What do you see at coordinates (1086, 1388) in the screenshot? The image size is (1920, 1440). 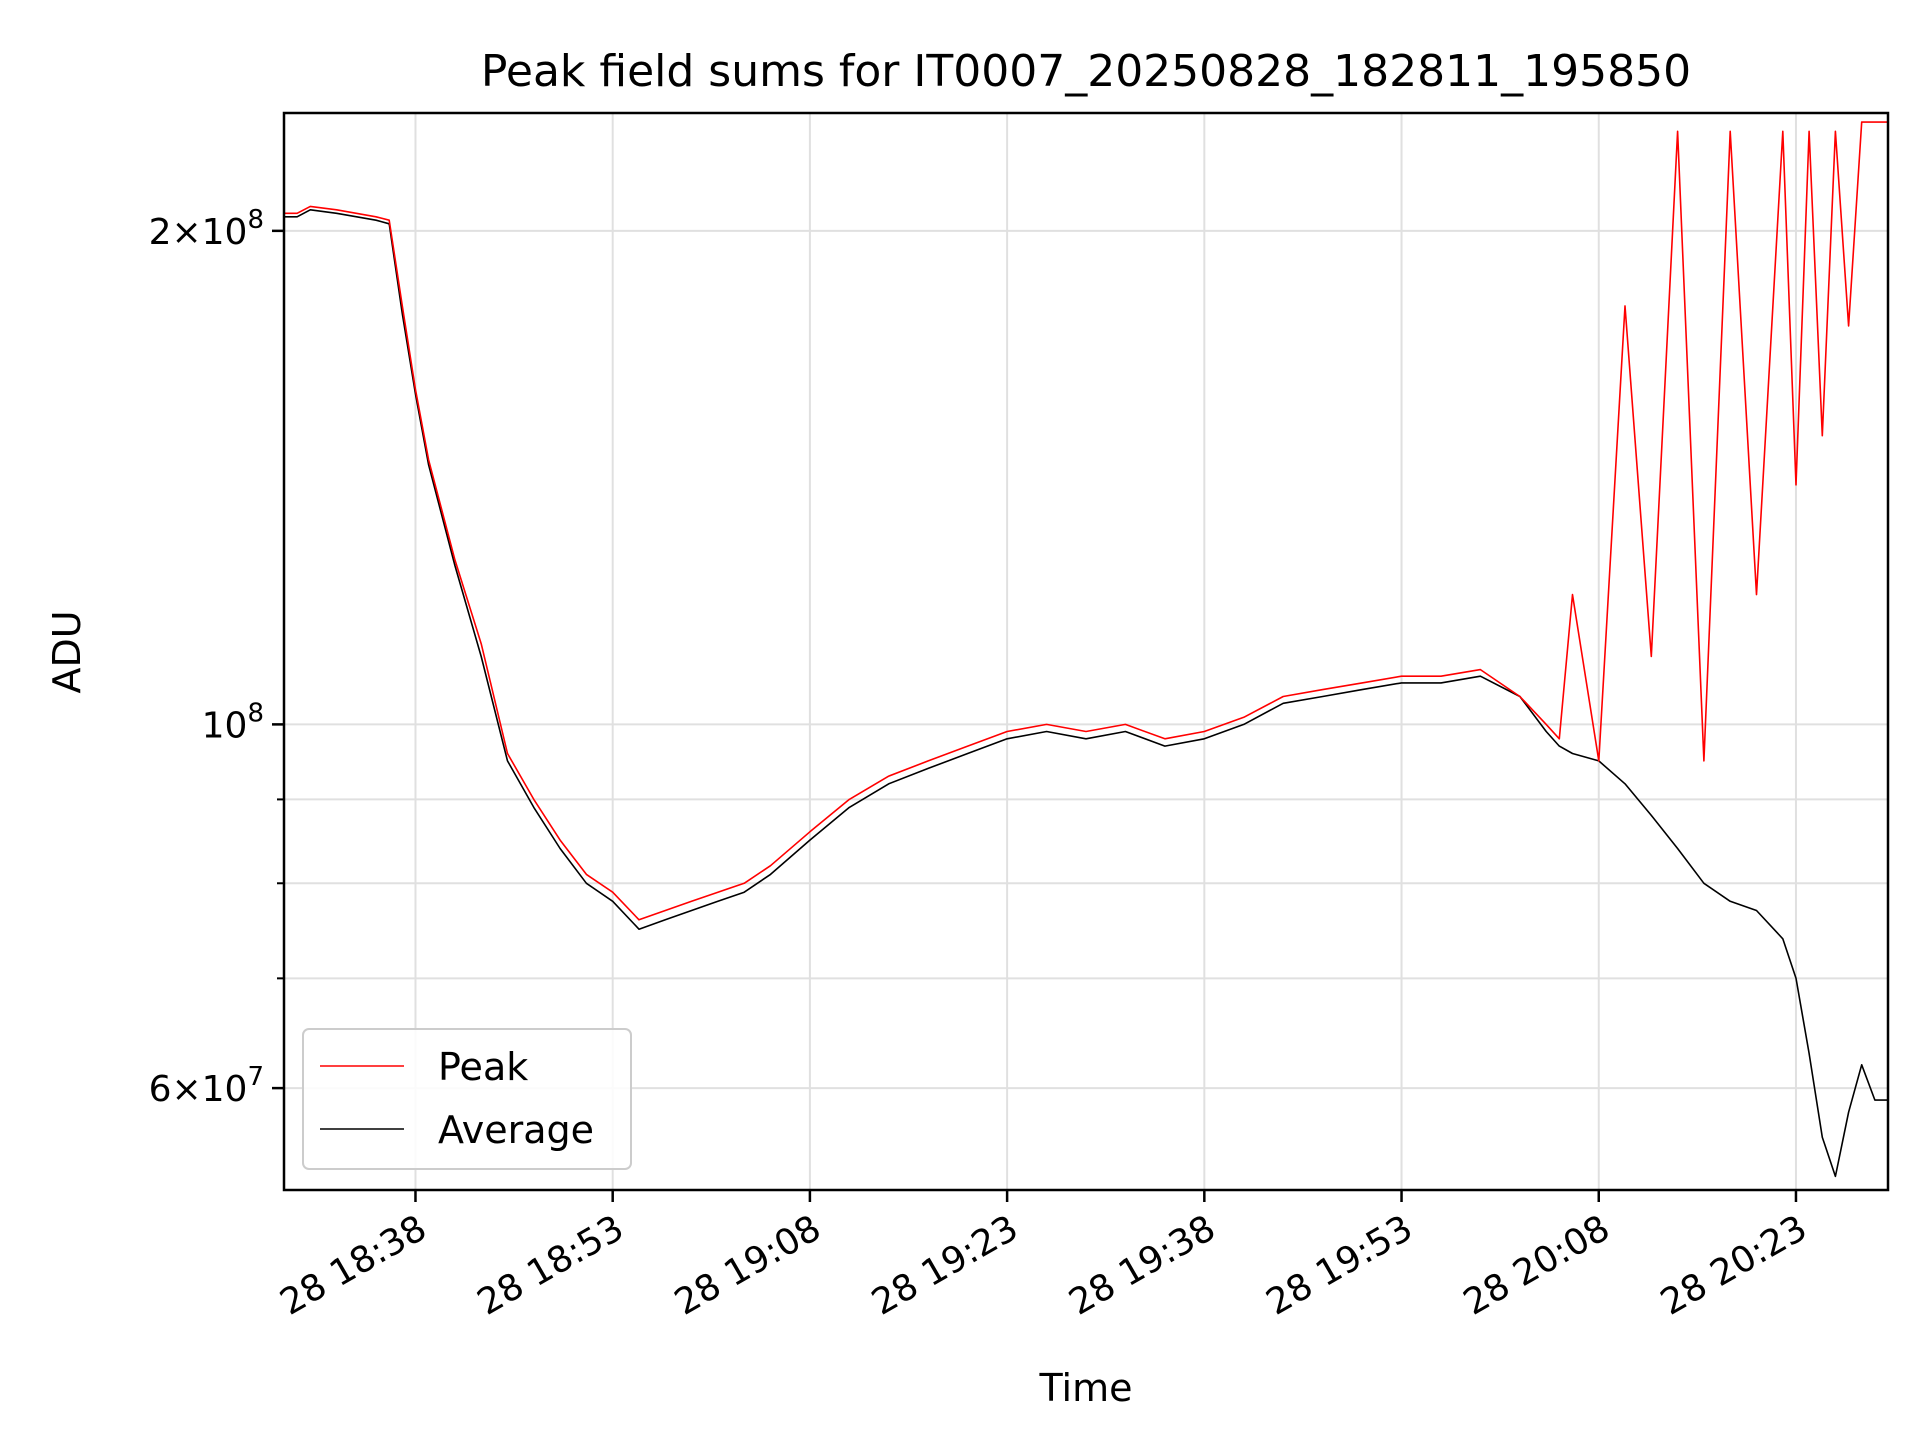 I see `x-axis-label: Time` at bounding box center [1086, 1388].